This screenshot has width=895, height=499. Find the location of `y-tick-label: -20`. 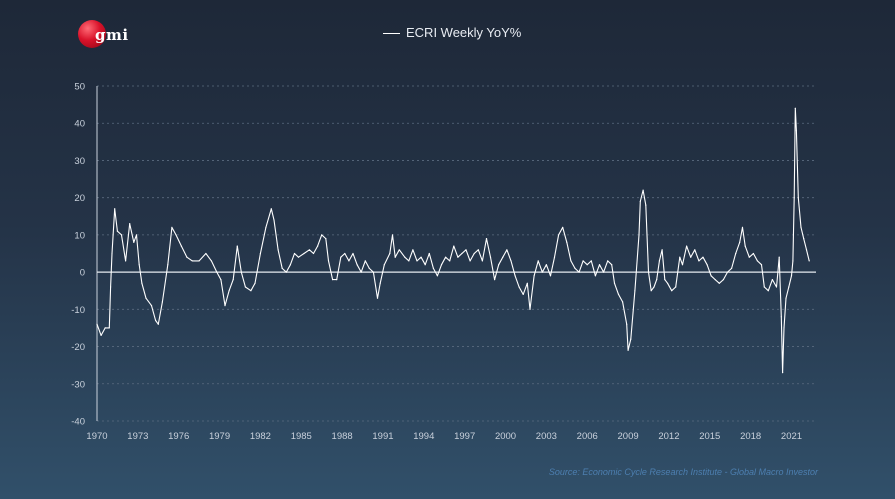

y-tick-label: -20 is located at coordinates (78, 347).